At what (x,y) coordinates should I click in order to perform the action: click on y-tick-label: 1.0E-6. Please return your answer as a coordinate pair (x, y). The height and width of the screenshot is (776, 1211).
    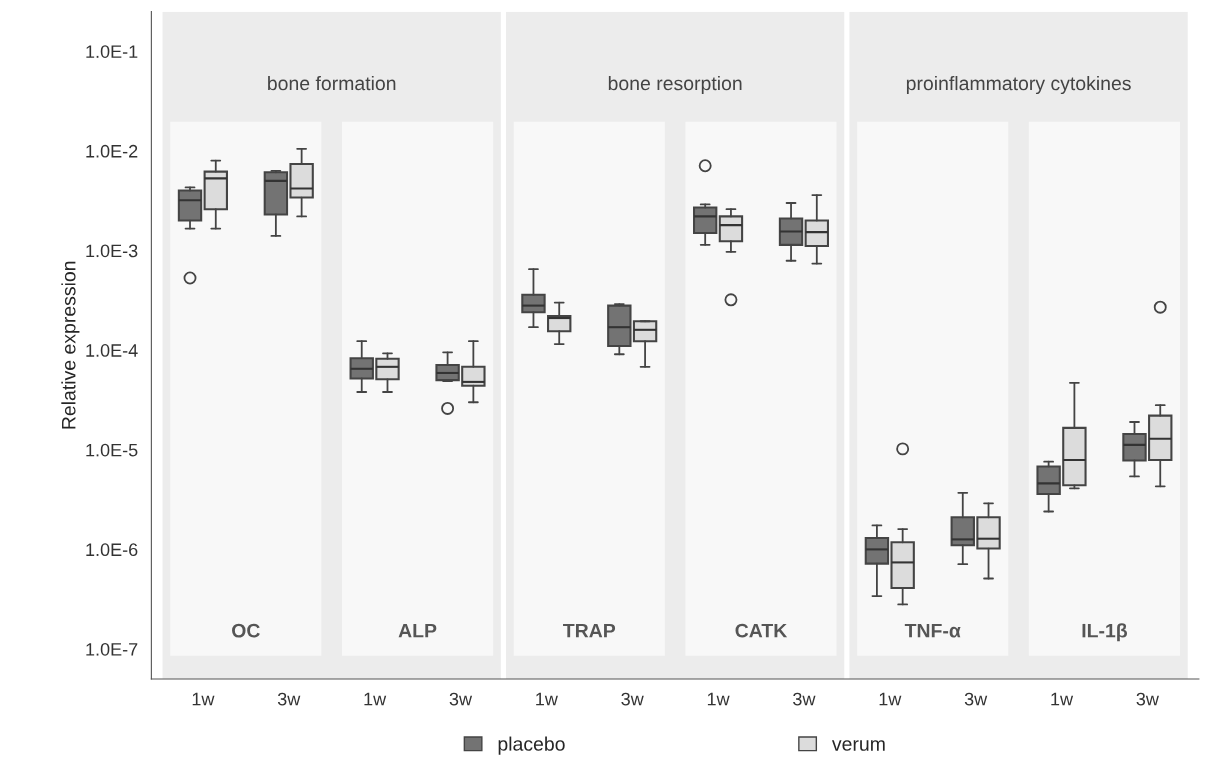
    Looking at the image, I should click on (112, 550).